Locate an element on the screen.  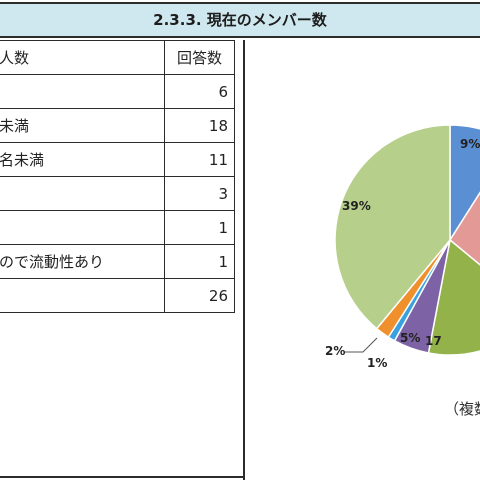
column-divider is located at coordinates (244, 260).